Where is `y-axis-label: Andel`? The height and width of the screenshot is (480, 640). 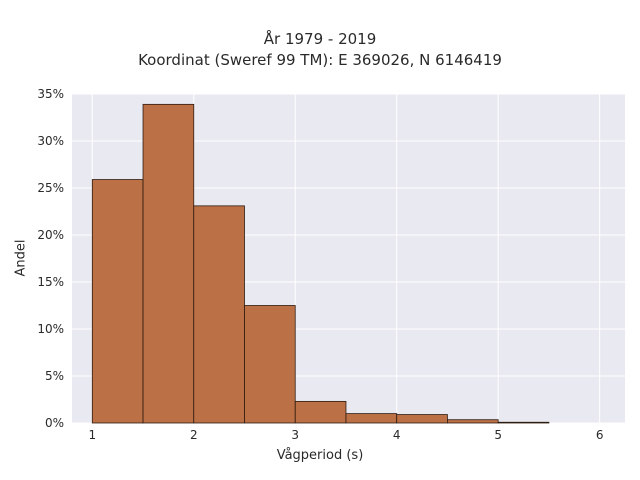 y-axis-label: Andel is located at coordinates (21, 258).